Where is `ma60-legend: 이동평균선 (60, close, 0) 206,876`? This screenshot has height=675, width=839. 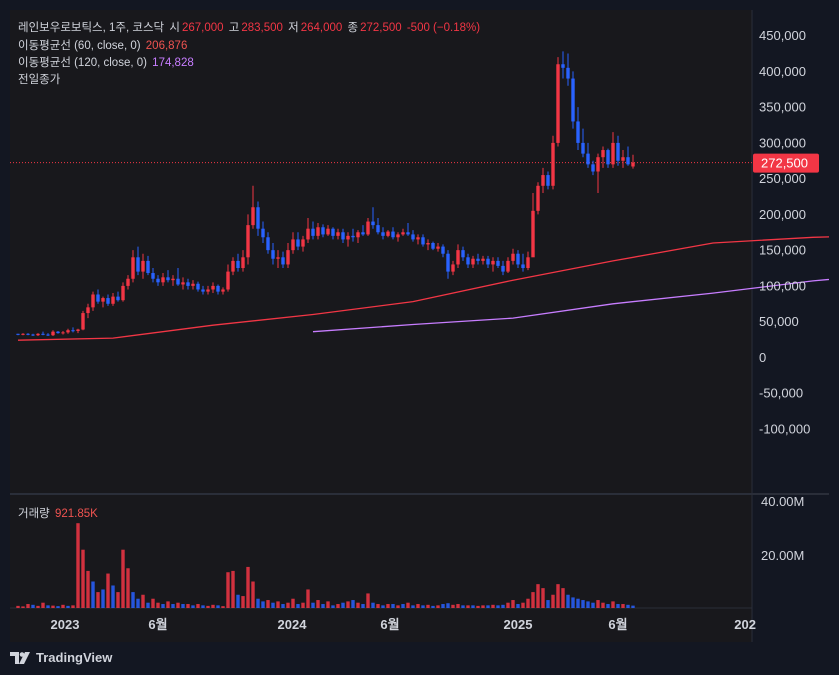
ma60-legend: 이동평균선 (60, close, 0) 206,876 is located at coordinates (103, 45).